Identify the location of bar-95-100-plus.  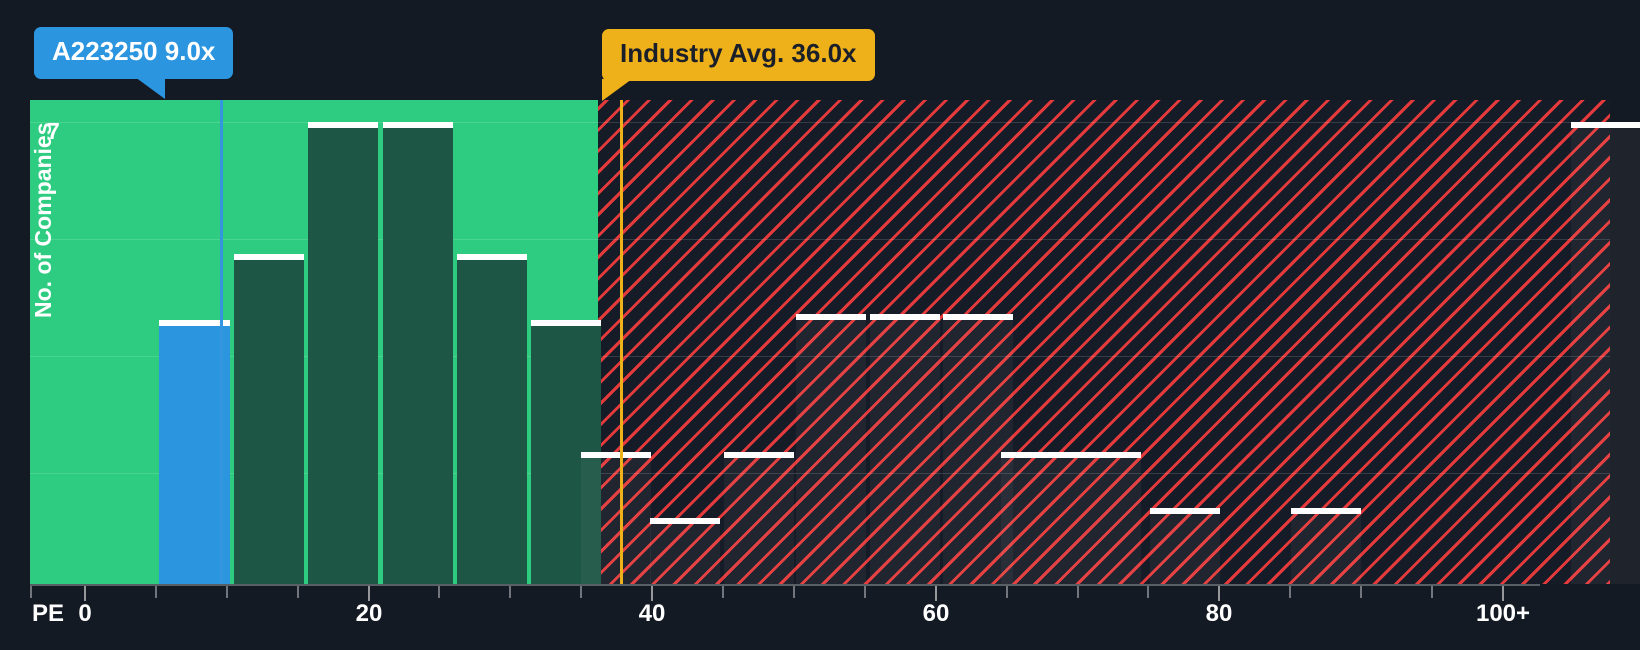
(1605, 353).